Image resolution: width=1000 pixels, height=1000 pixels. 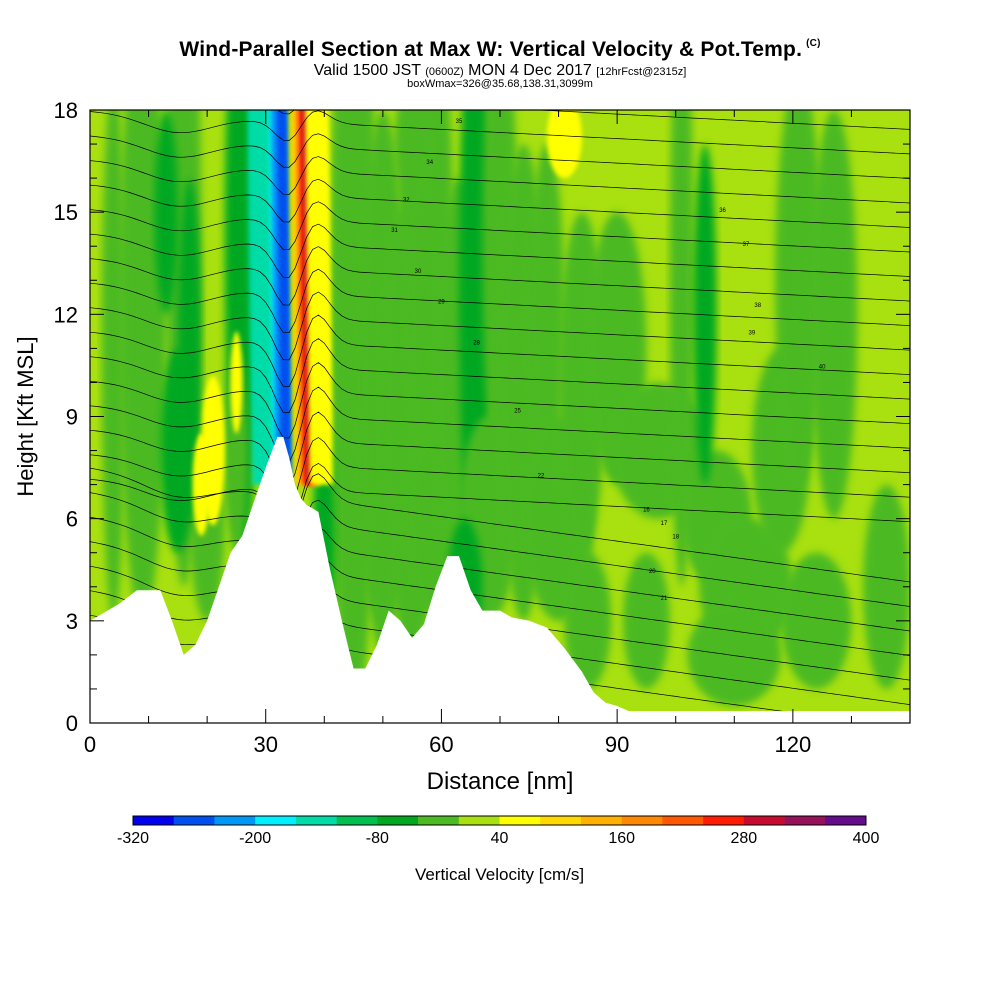 What do you see at coordinates (792, 744) in the screenshot?
I see `x-tick-label: 120` at bounding box center [792, 744].